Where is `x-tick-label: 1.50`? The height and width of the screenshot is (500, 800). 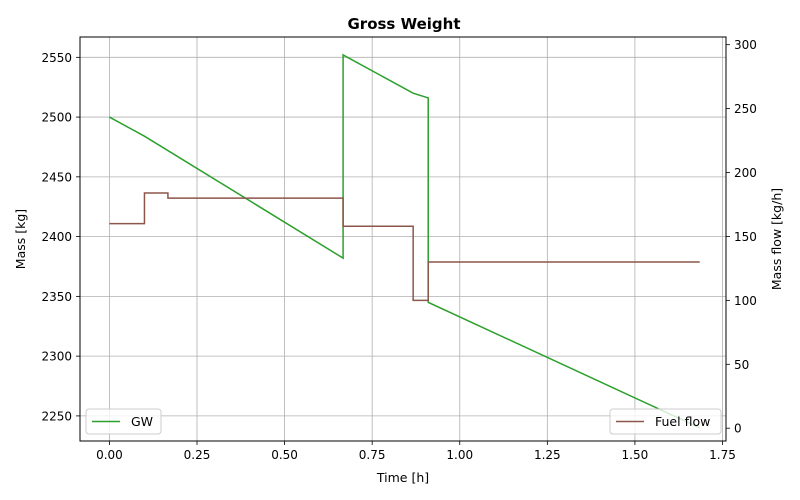
x-tick-label: 1.50 is located at coordinates (635, 455).